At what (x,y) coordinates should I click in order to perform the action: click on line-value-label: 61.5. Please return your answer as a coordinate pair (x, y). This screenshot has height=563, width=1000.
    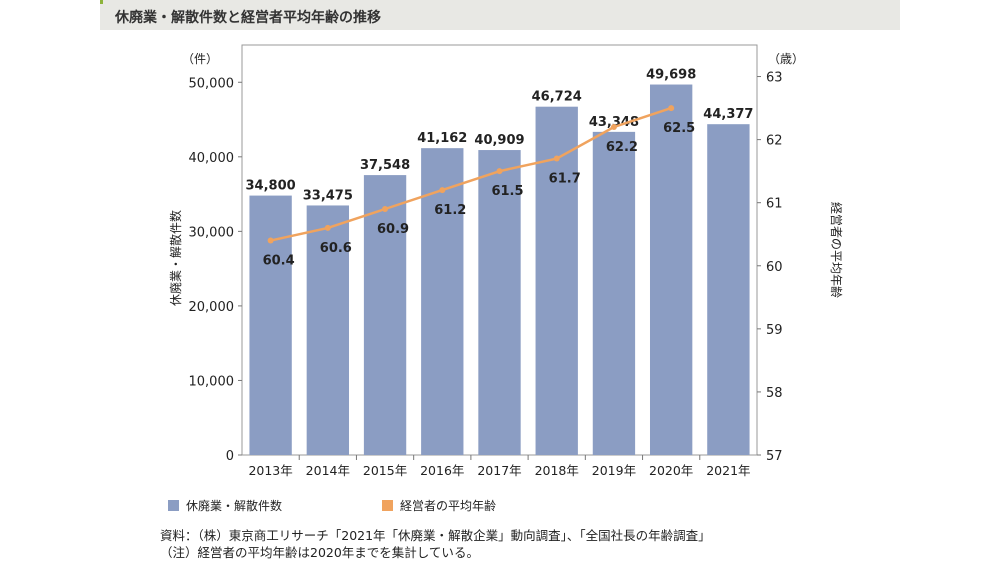
    Looking at the image, I should click on (507, 191).